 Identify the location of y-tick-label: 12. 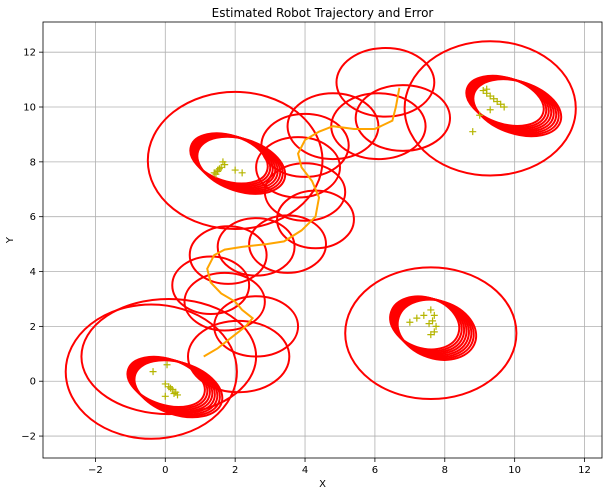
(29, 53).